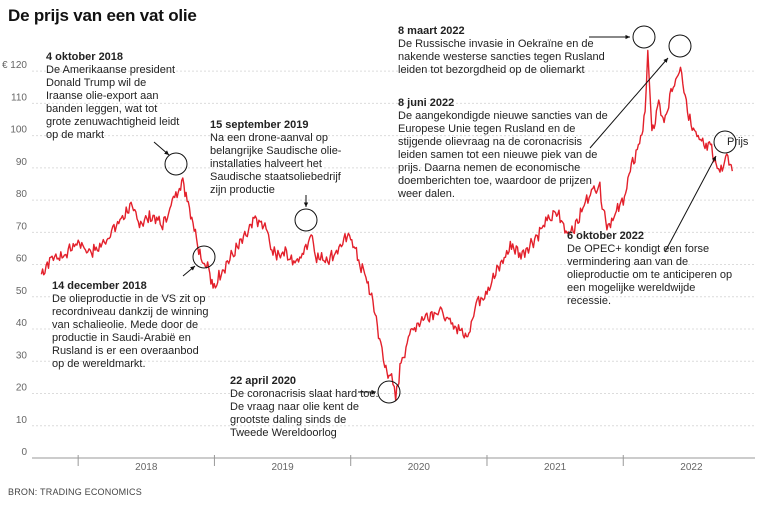  Describe the element at coordinates (22, 291) in the screenshot. I see `y-tick-label: 50` at that location.